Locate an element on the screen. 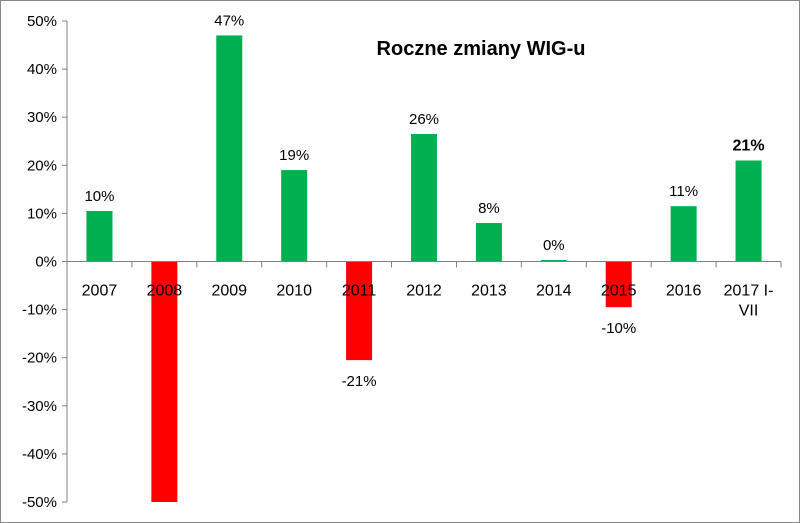  y-tick-label: 40% is located at coordinates (42, 69).